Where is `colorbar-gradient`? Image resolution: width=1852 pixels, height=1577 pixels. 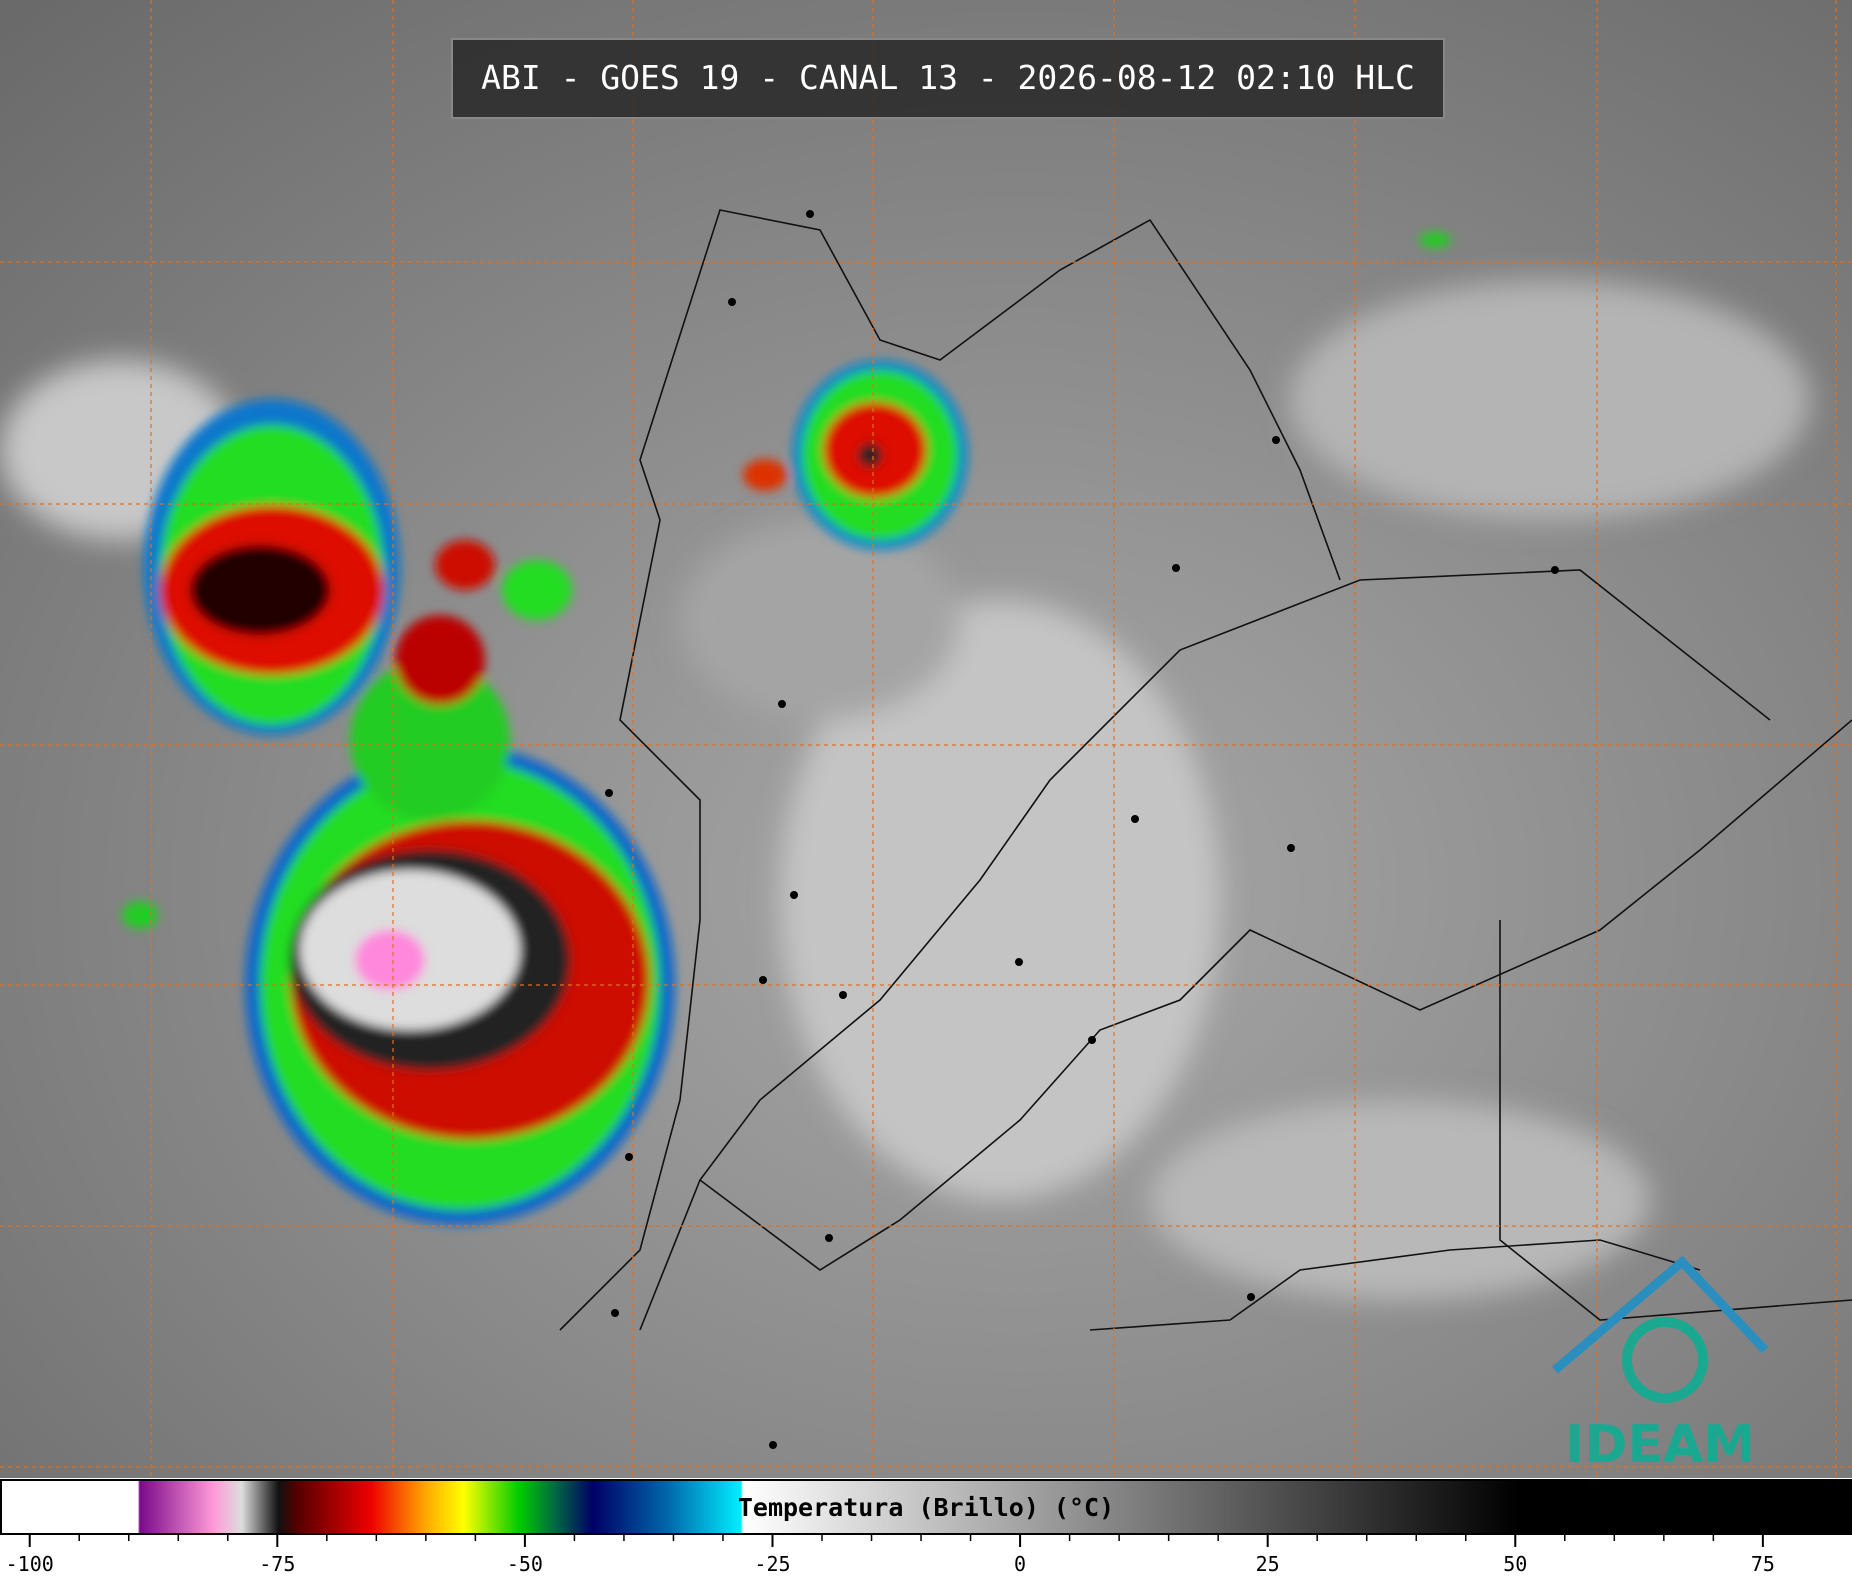 colorbar-gradient is located at coordinates (926, 1507).